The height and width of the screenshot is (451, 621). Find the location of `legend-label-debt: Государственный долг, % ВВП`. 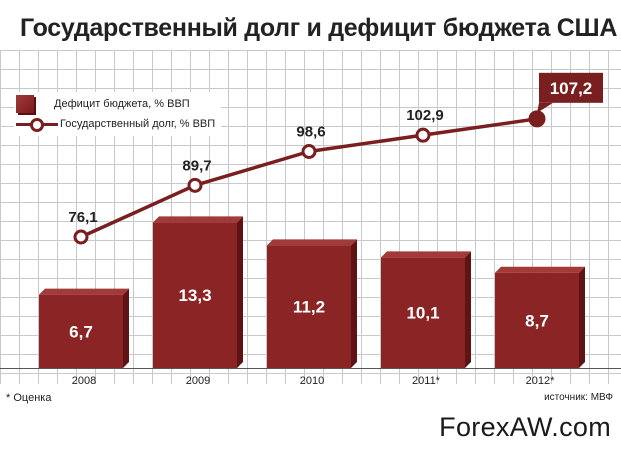

legend-label-debt: Государственный долг, % ВВП is located at coordinates (138, 124).